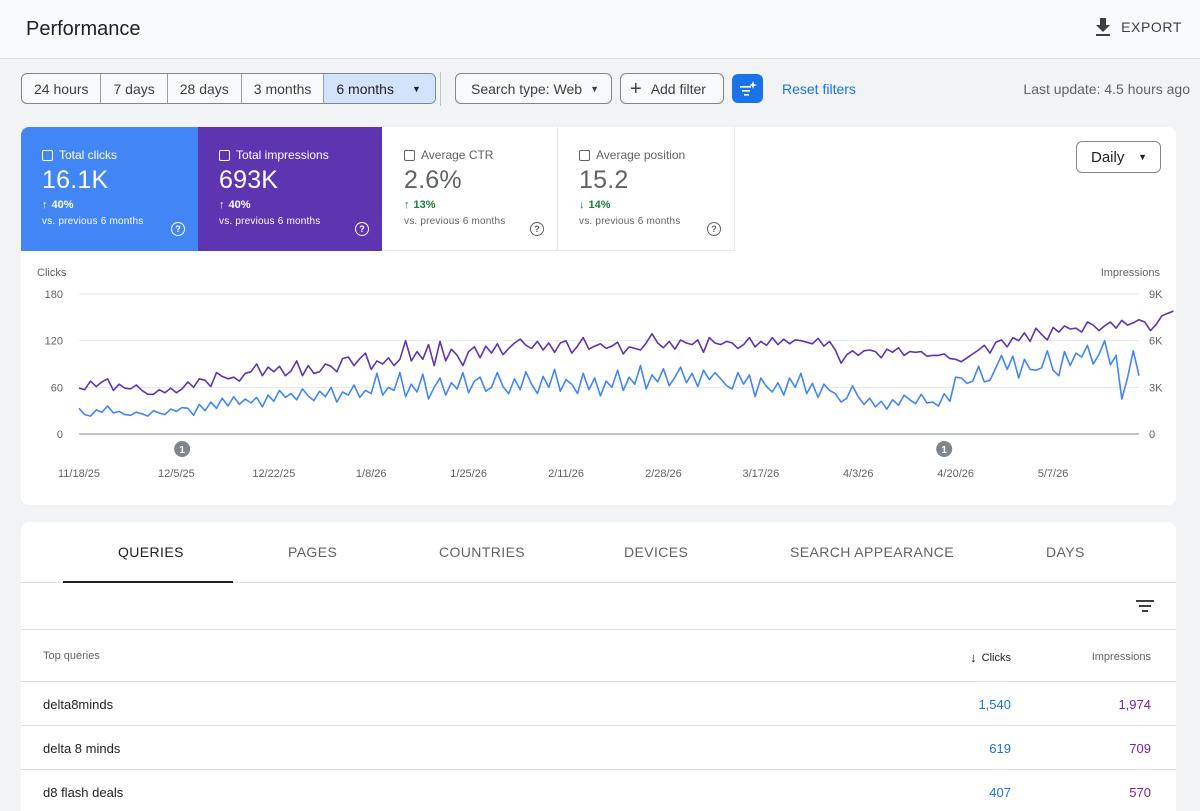 Image resolution: width=1200 pixels, height=811 pixels. I want to click on series-line-clicks, so click(609, 378).